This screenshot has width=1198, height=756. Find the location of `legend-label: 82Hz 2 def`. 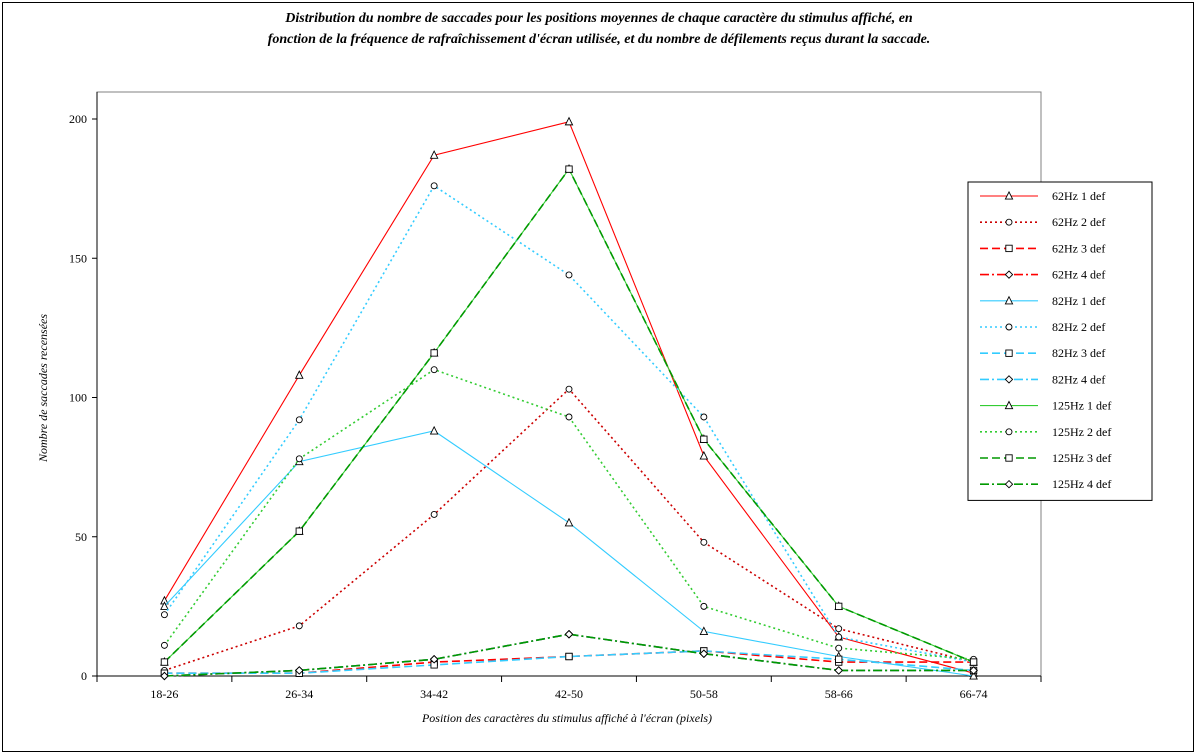

legend-label: 82Hz 2 def is located at coordinates (1078, 327).